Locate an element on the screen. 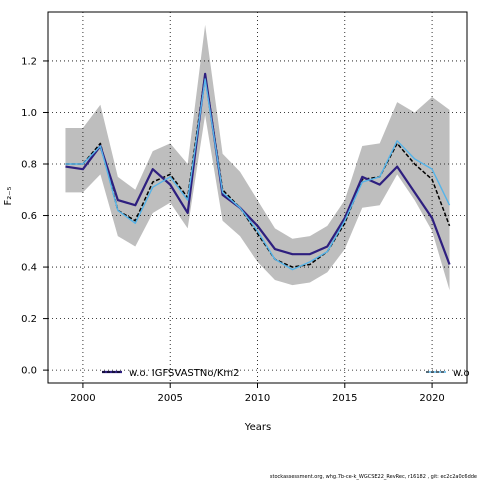 This screenshot has width=480, height=484. y-axis-title: F₂₋₅ is located at coordinates (8, 195).